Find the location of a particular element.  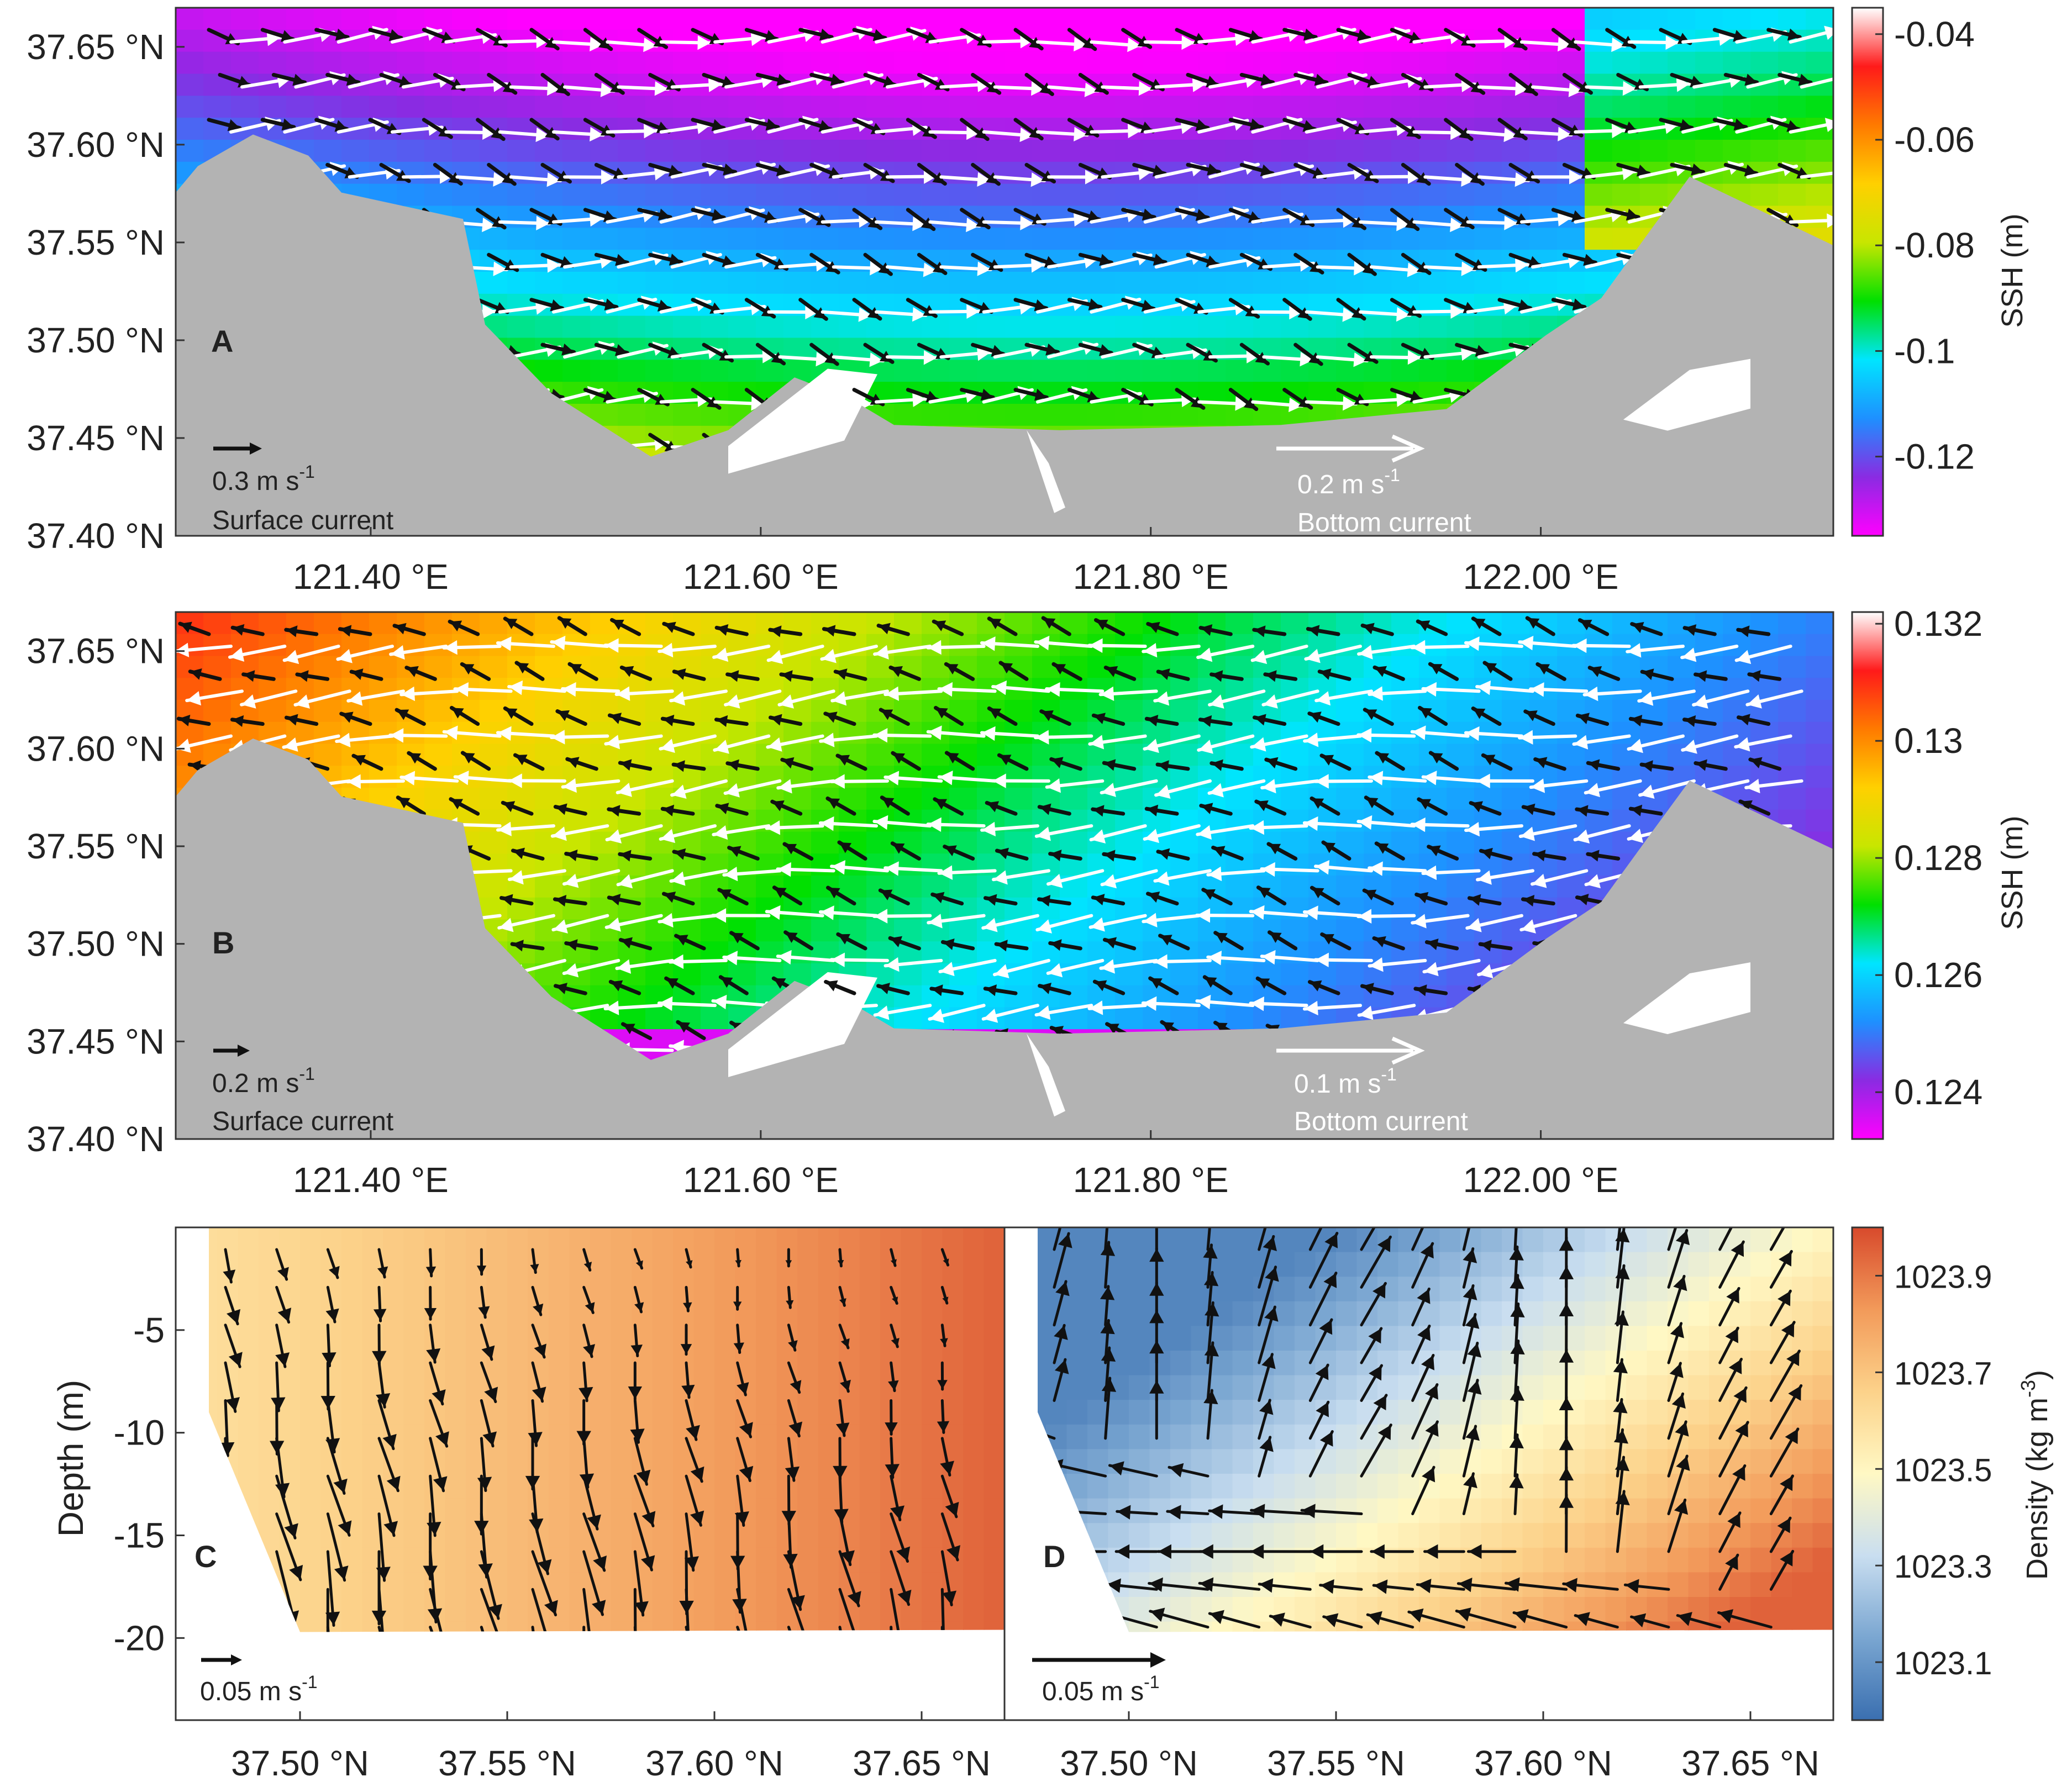

y-tick-label: 37.60 °N is located at coordinates (96, 145).